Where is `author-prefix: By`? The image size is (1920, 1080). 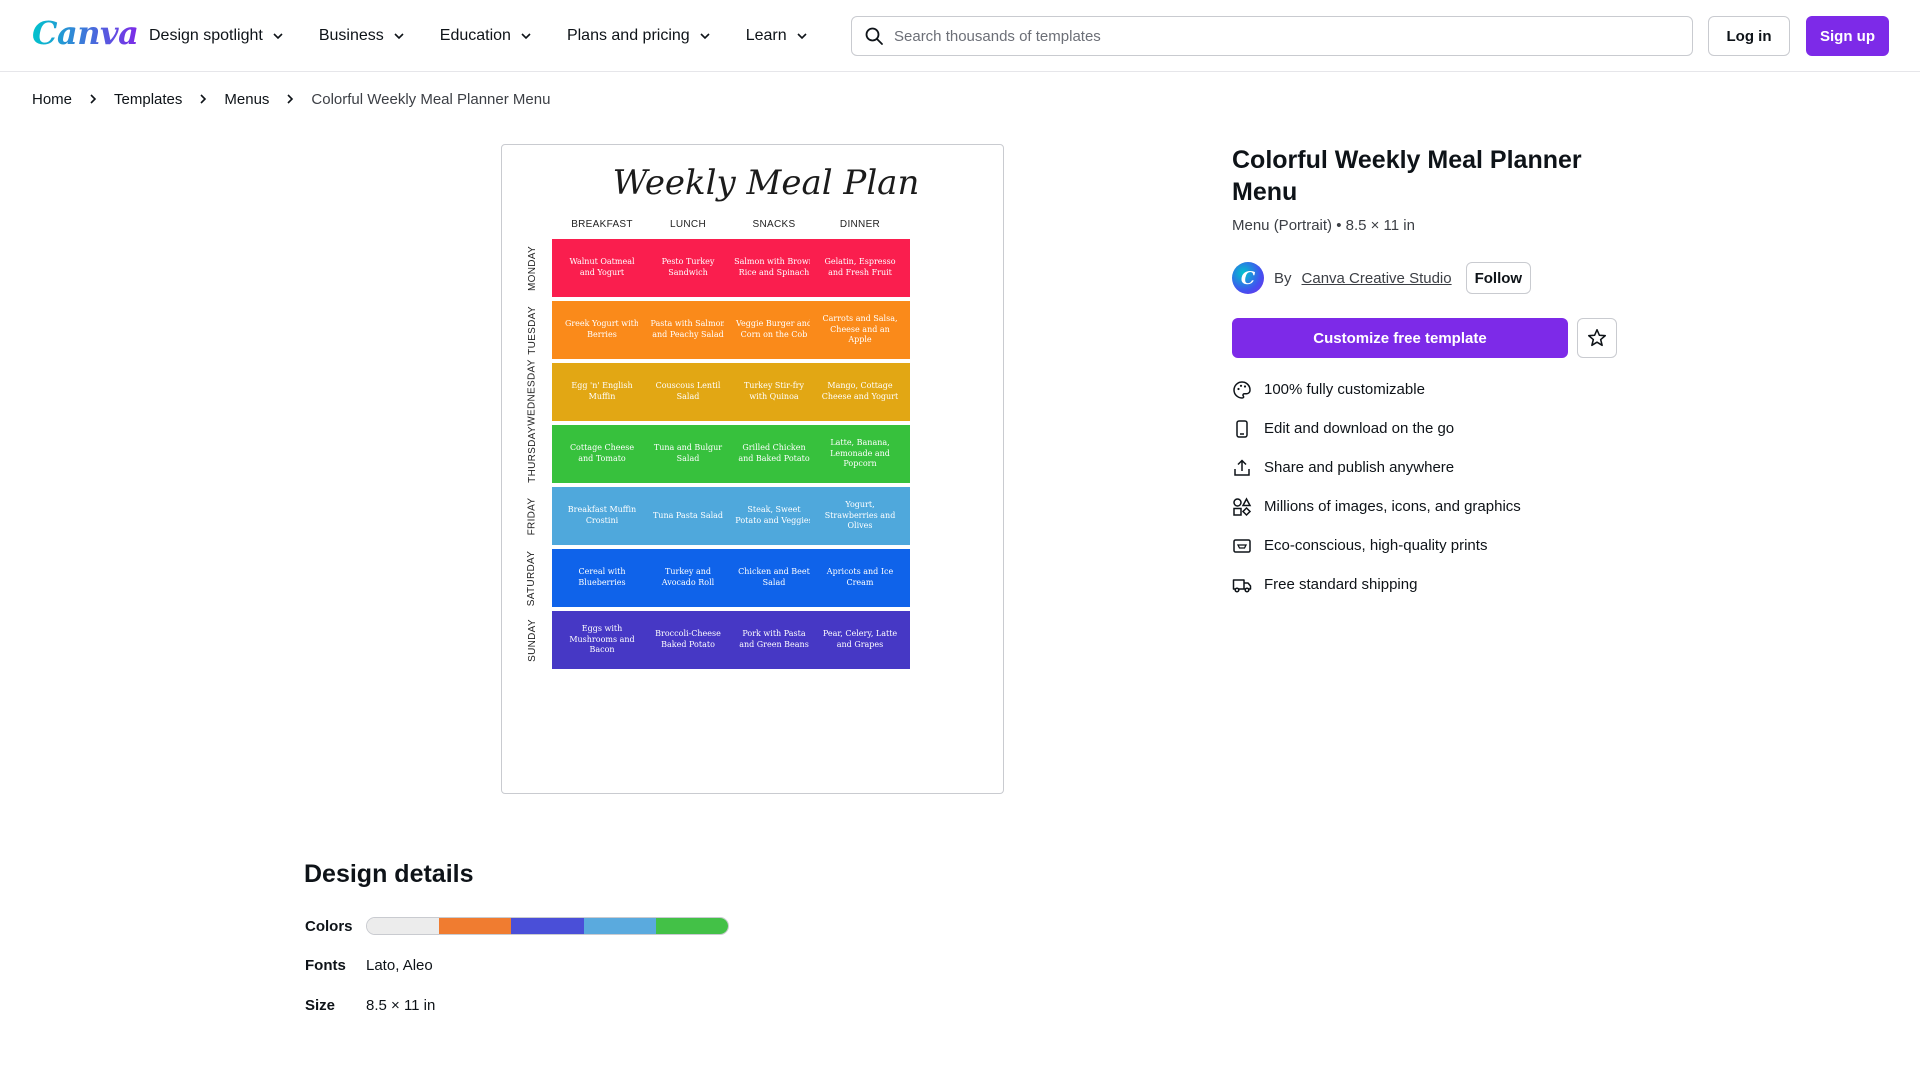 author-prefix: By is located at coordinates (1283, 278).